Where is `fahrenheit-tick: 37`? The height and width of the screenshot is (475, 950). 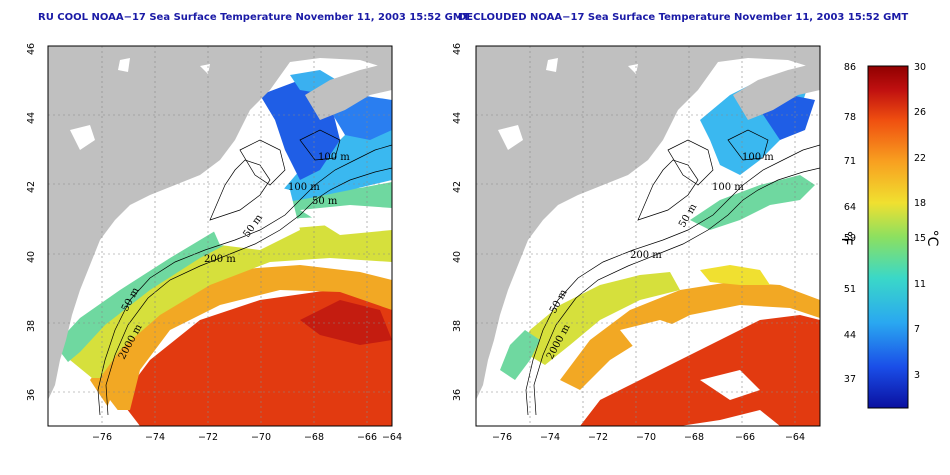
fahrenheit-tick: 37 is located at coordinates (850, 379).